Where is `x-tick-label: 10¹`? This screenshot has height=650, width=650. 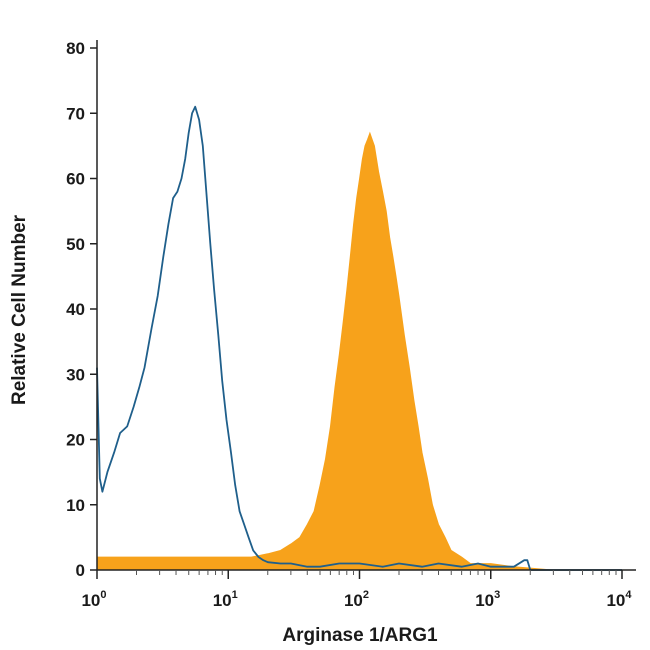 x-tick-label: 10¹ is located at coordinates (225, 599).